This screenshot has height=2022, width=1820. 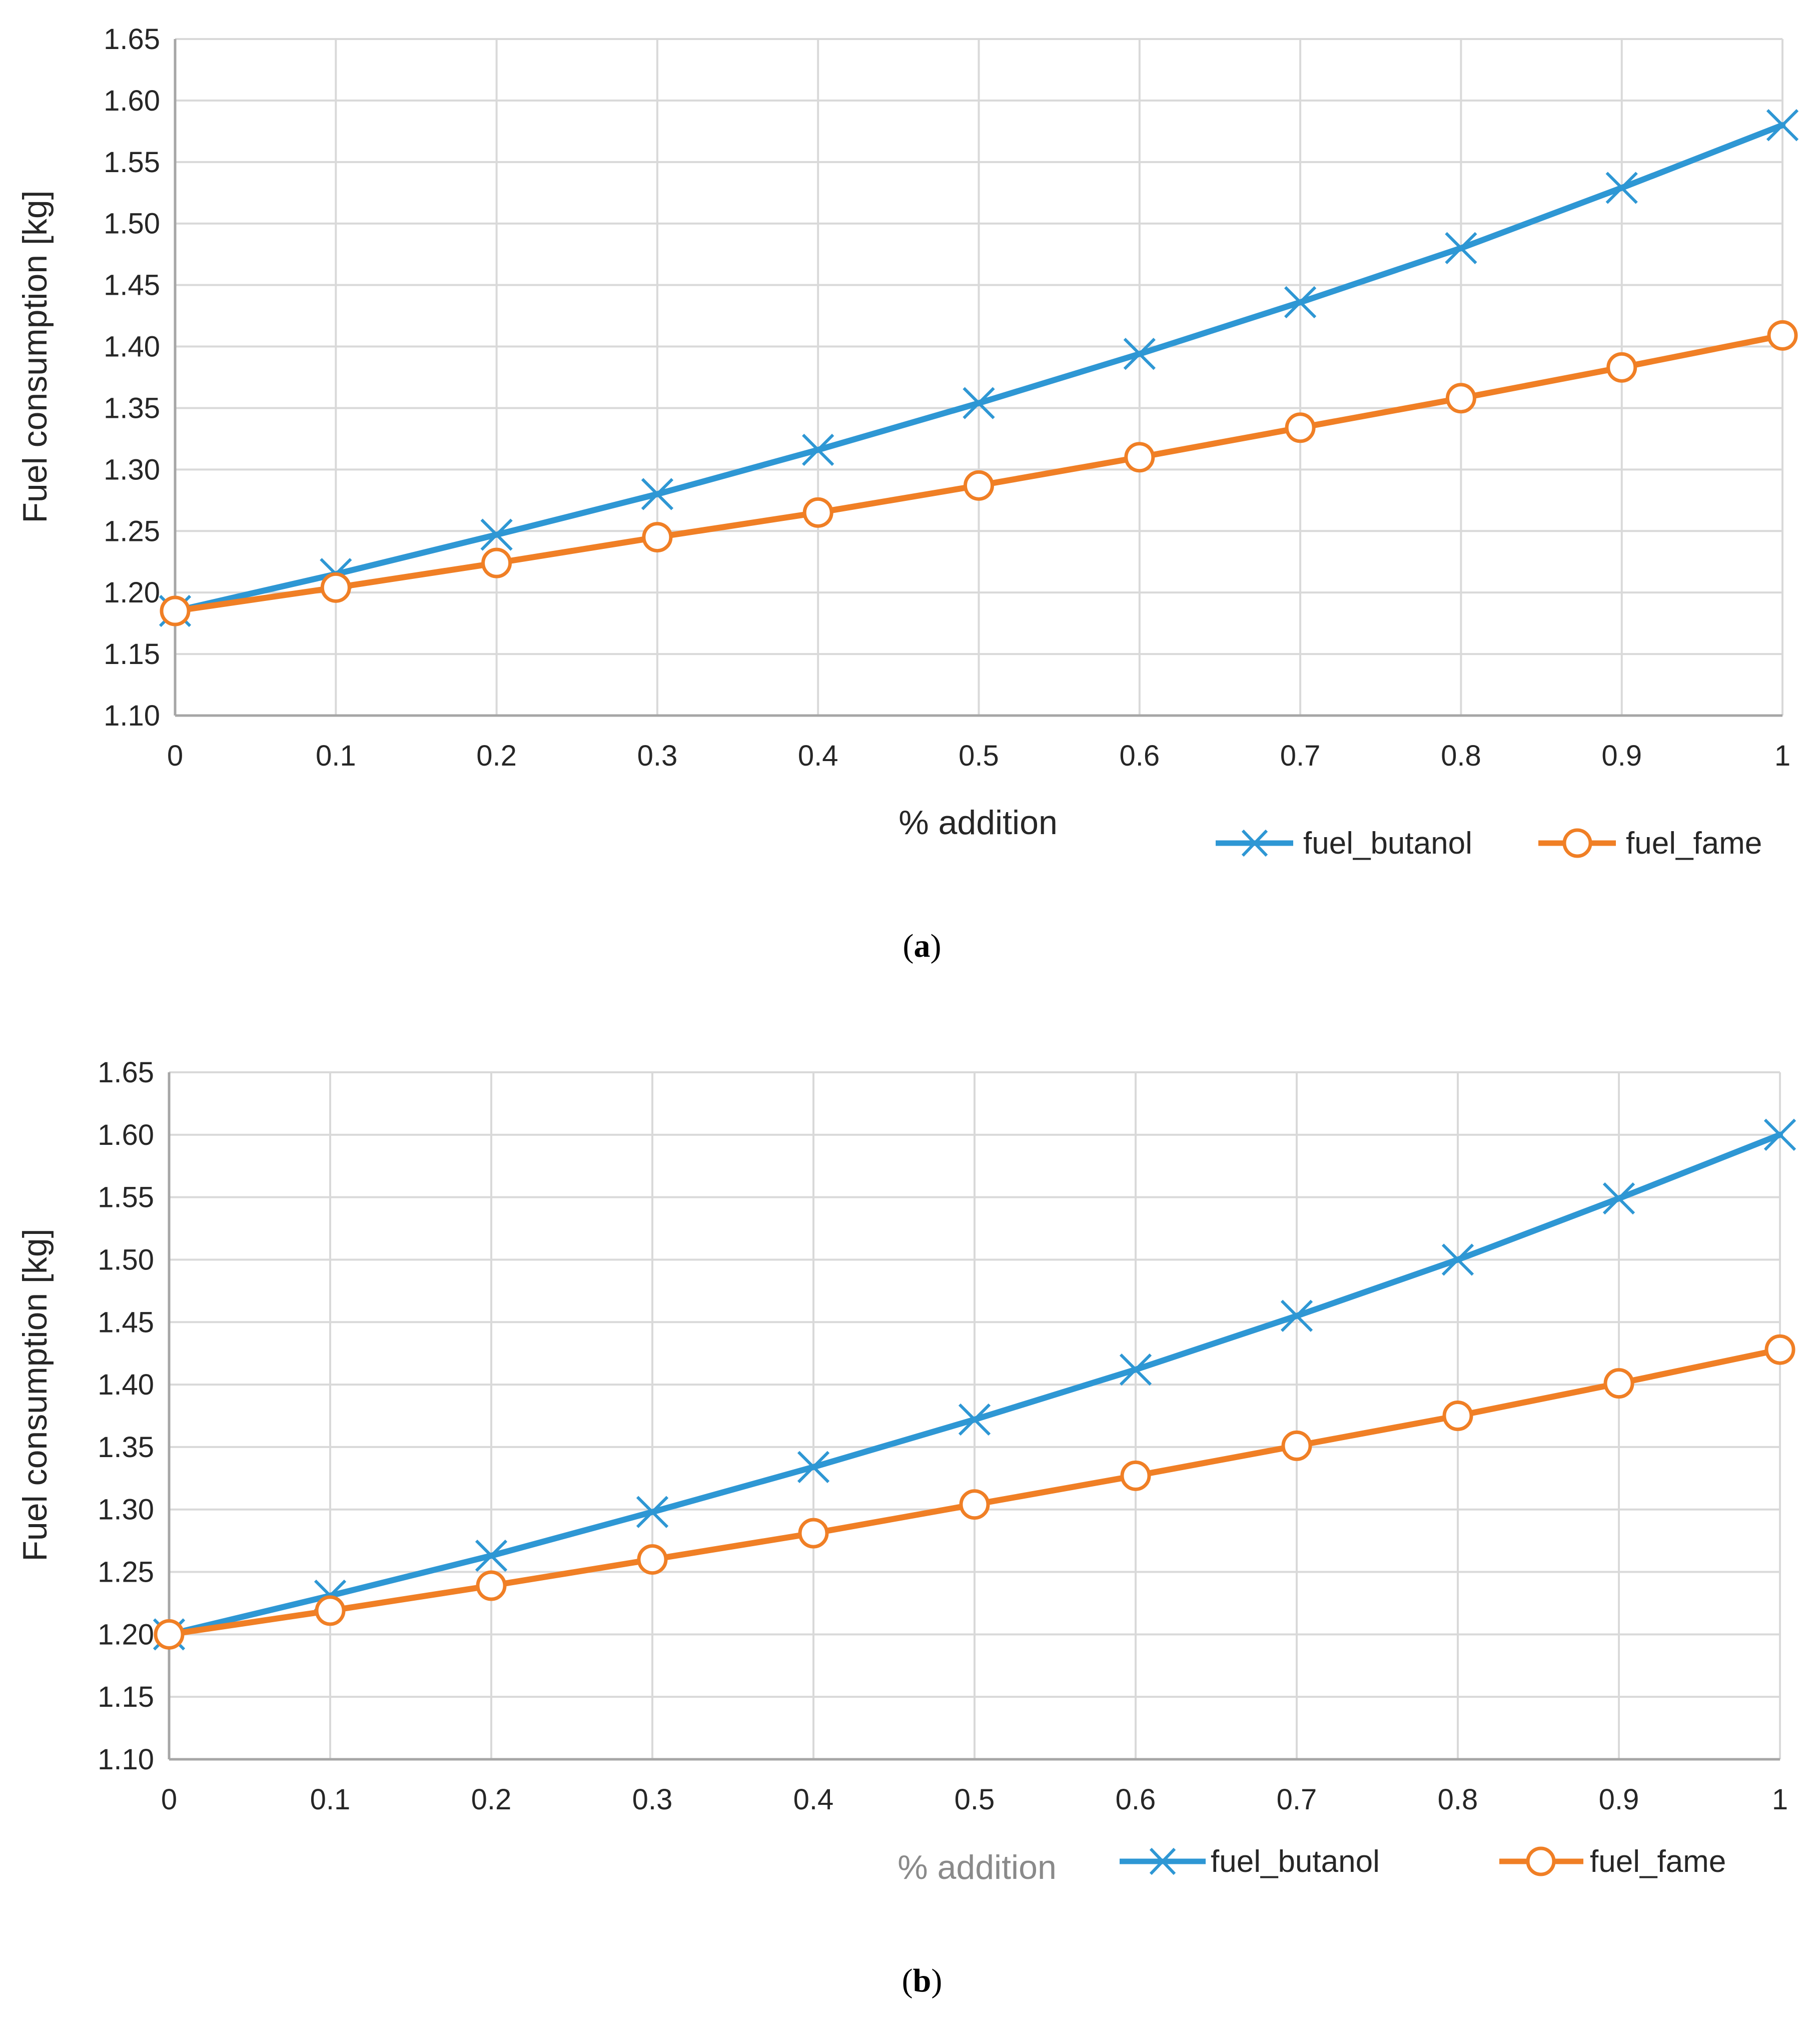 What do you see at coordinates (1300, 756) in the screenshot?
I see `chart-a-x-tick-label: 0.7` at bounding box center [1300, 756].